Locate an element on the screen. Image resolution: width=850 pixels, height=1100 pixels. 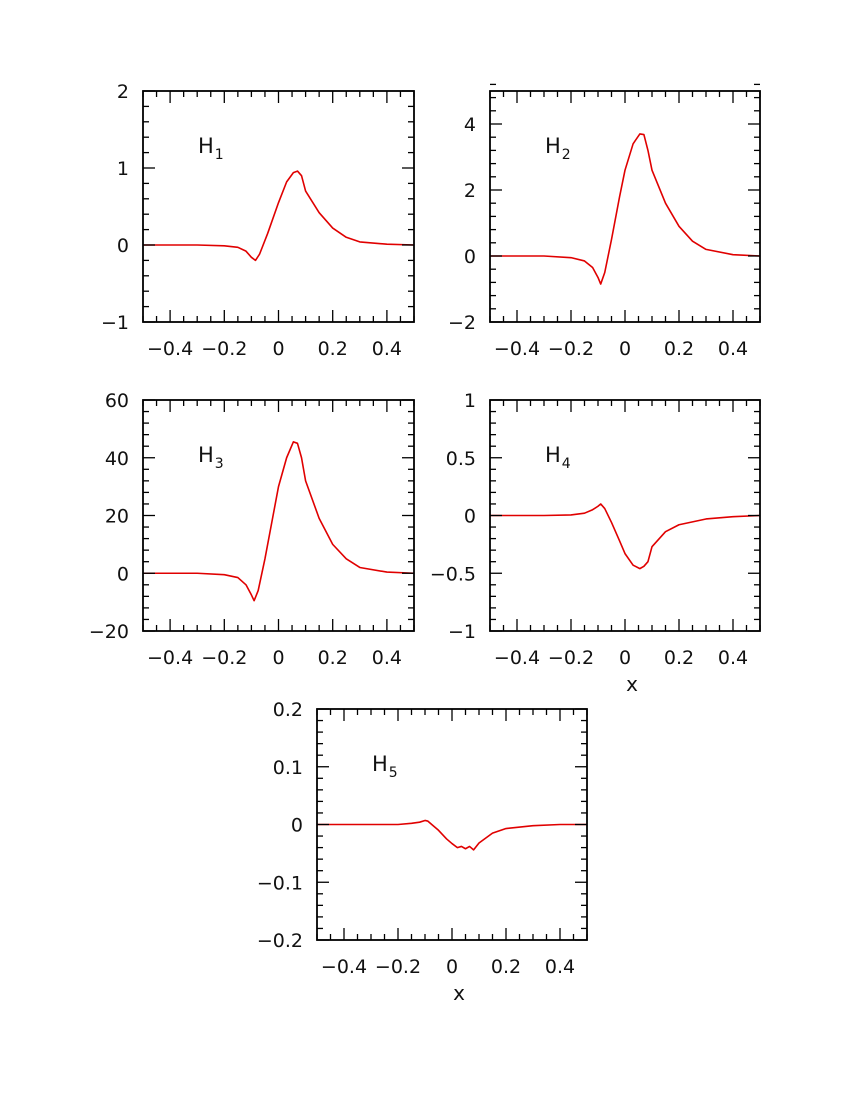
panel-3: −0.4 −0.2 0 0.2 0.4 −20 0 20 40 60 H3 is located at coordinates (252, 529).